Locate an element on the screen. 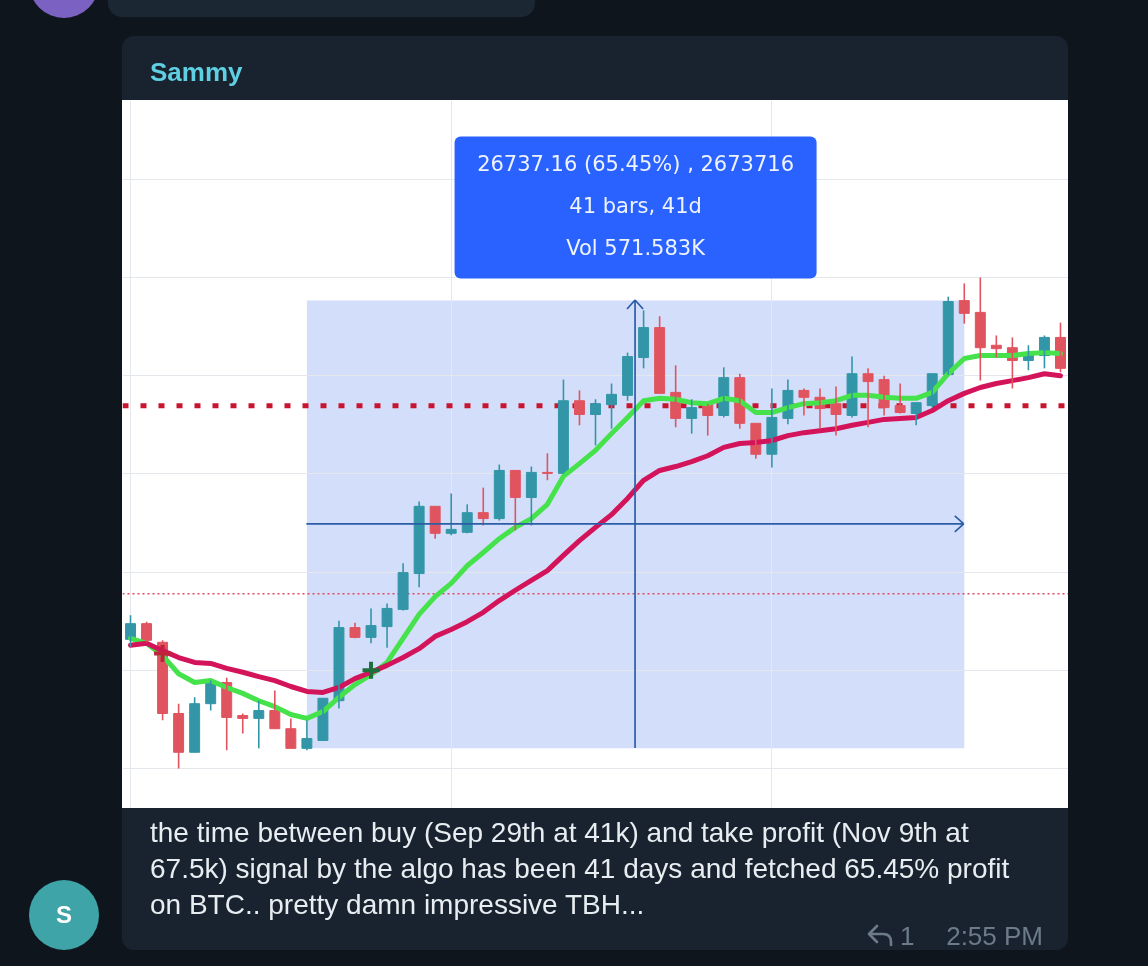 This screenshot has width=1148, height=966. text: 2:55 PM is located at coordinates (994, 936).